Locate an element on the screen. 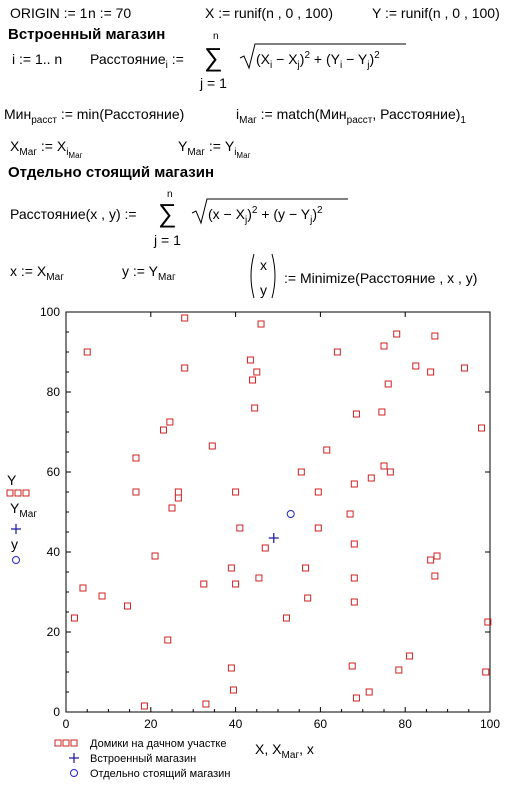  ylabel-builtin-marker is located at coordinates (16, 529).